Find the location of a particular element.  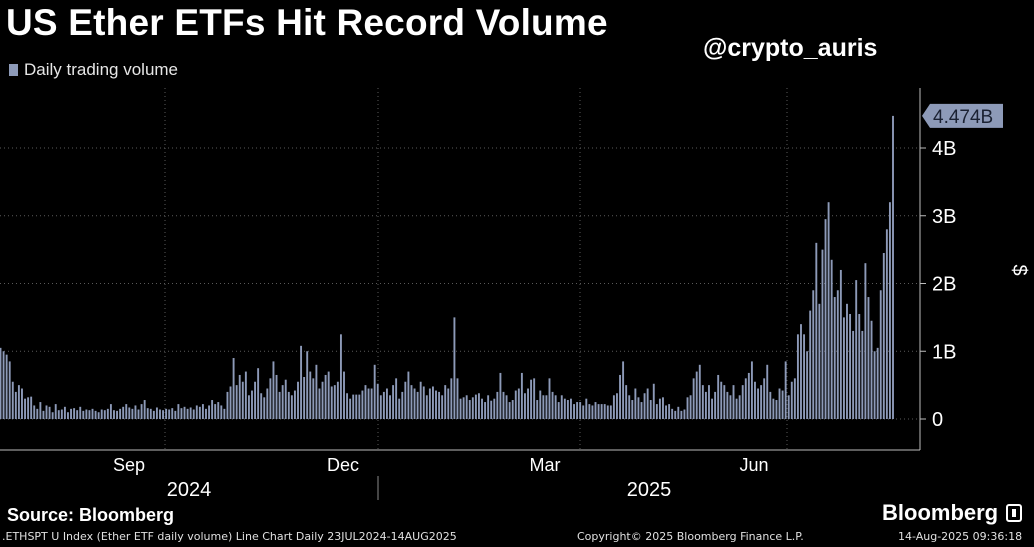

author-handle: @crypto_auris is located at coordinates (790, 48).